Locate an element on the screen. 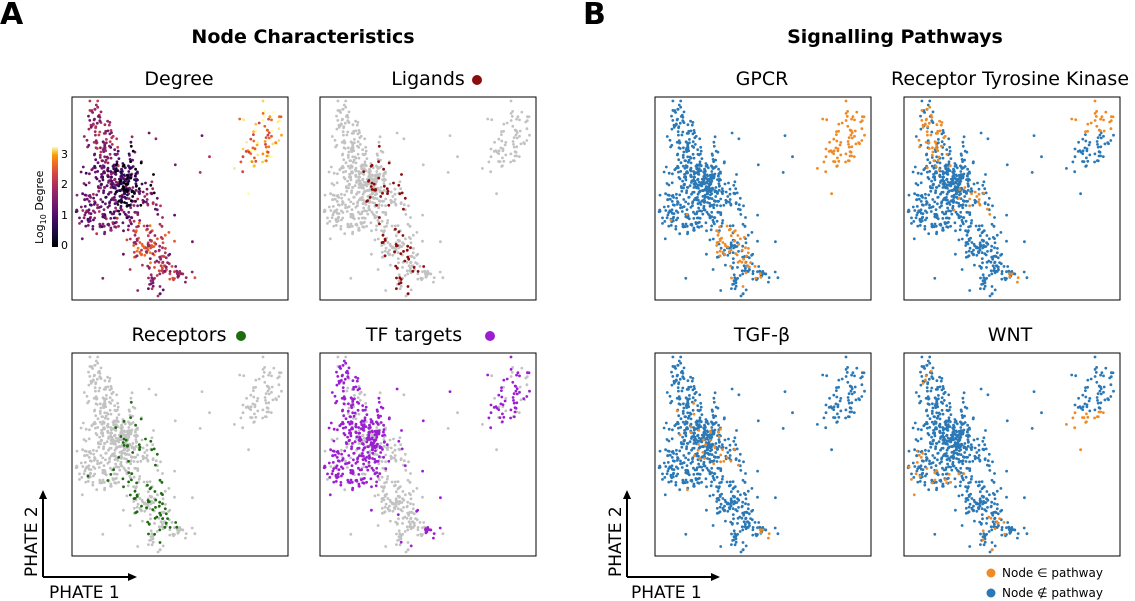 The height and width of the screenshot is (601, 1135). section-title-signalling: Signalling Pathways is located at coordinates (895, 37).